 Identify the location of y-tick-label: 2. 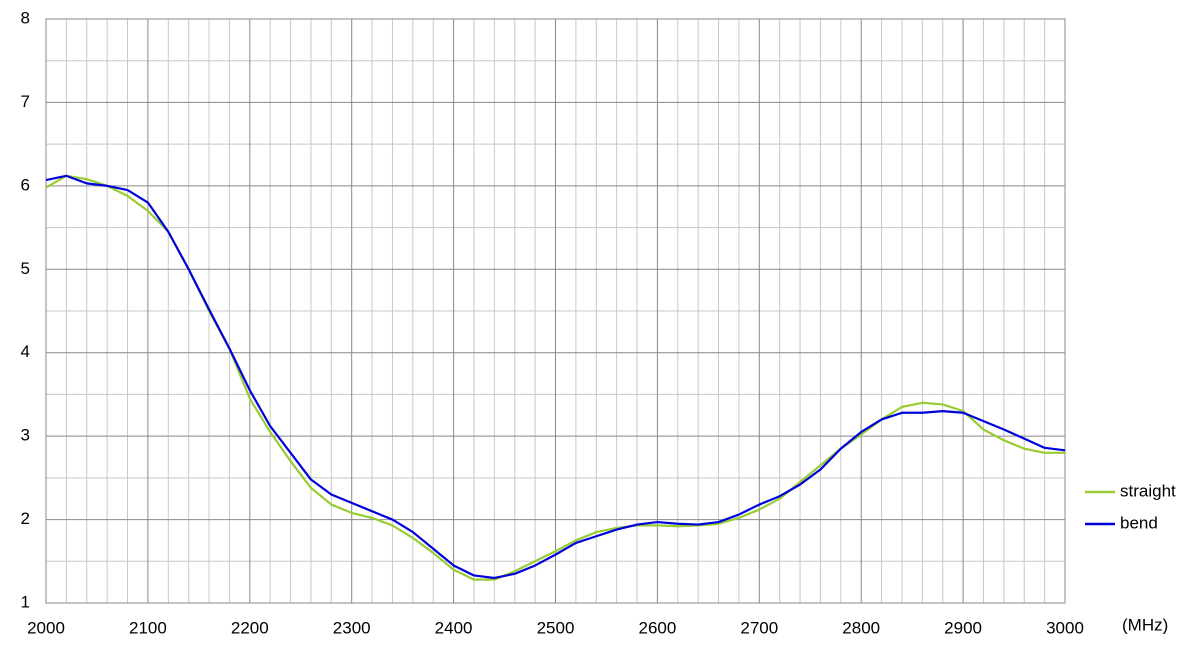
(25, 518).